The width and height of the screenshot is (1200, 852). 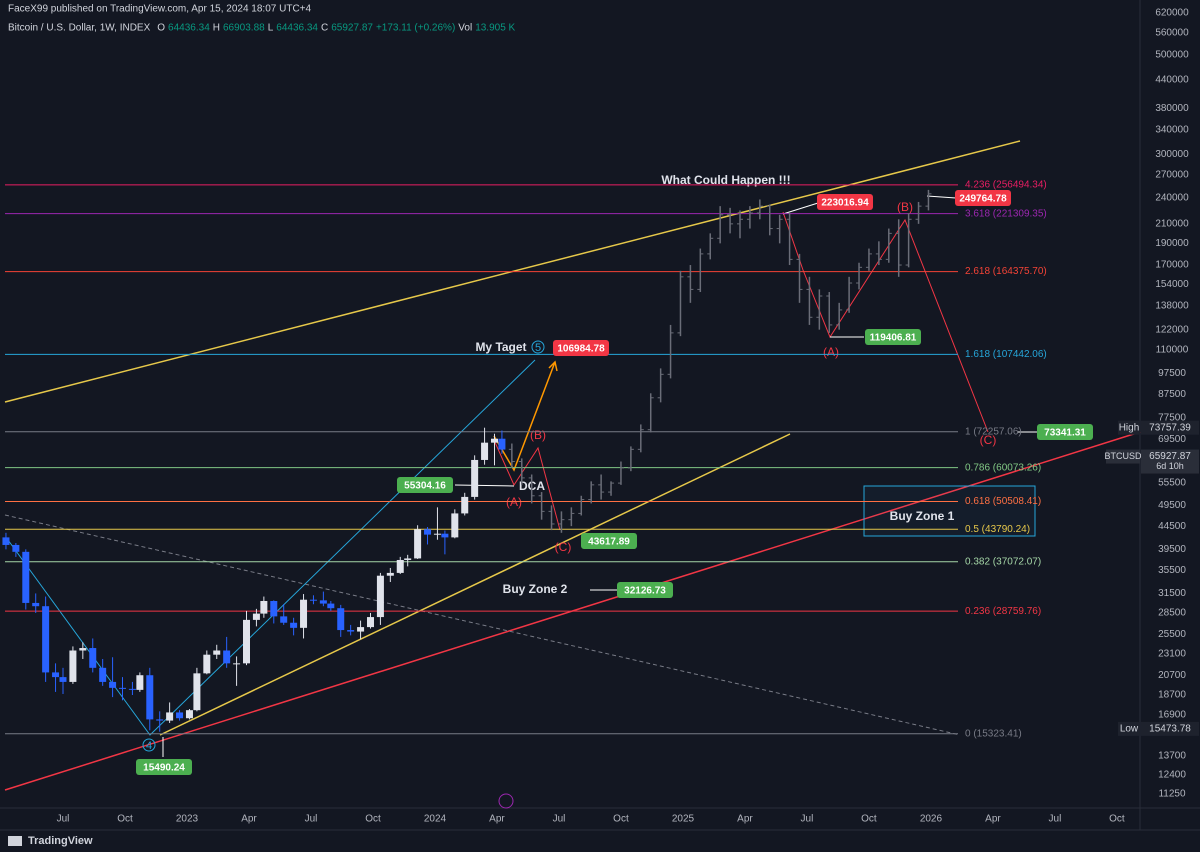 What do you see at coordinates (15, 841) in the screenshot?
I see `brand-logo` at bounding box center [15, 841].